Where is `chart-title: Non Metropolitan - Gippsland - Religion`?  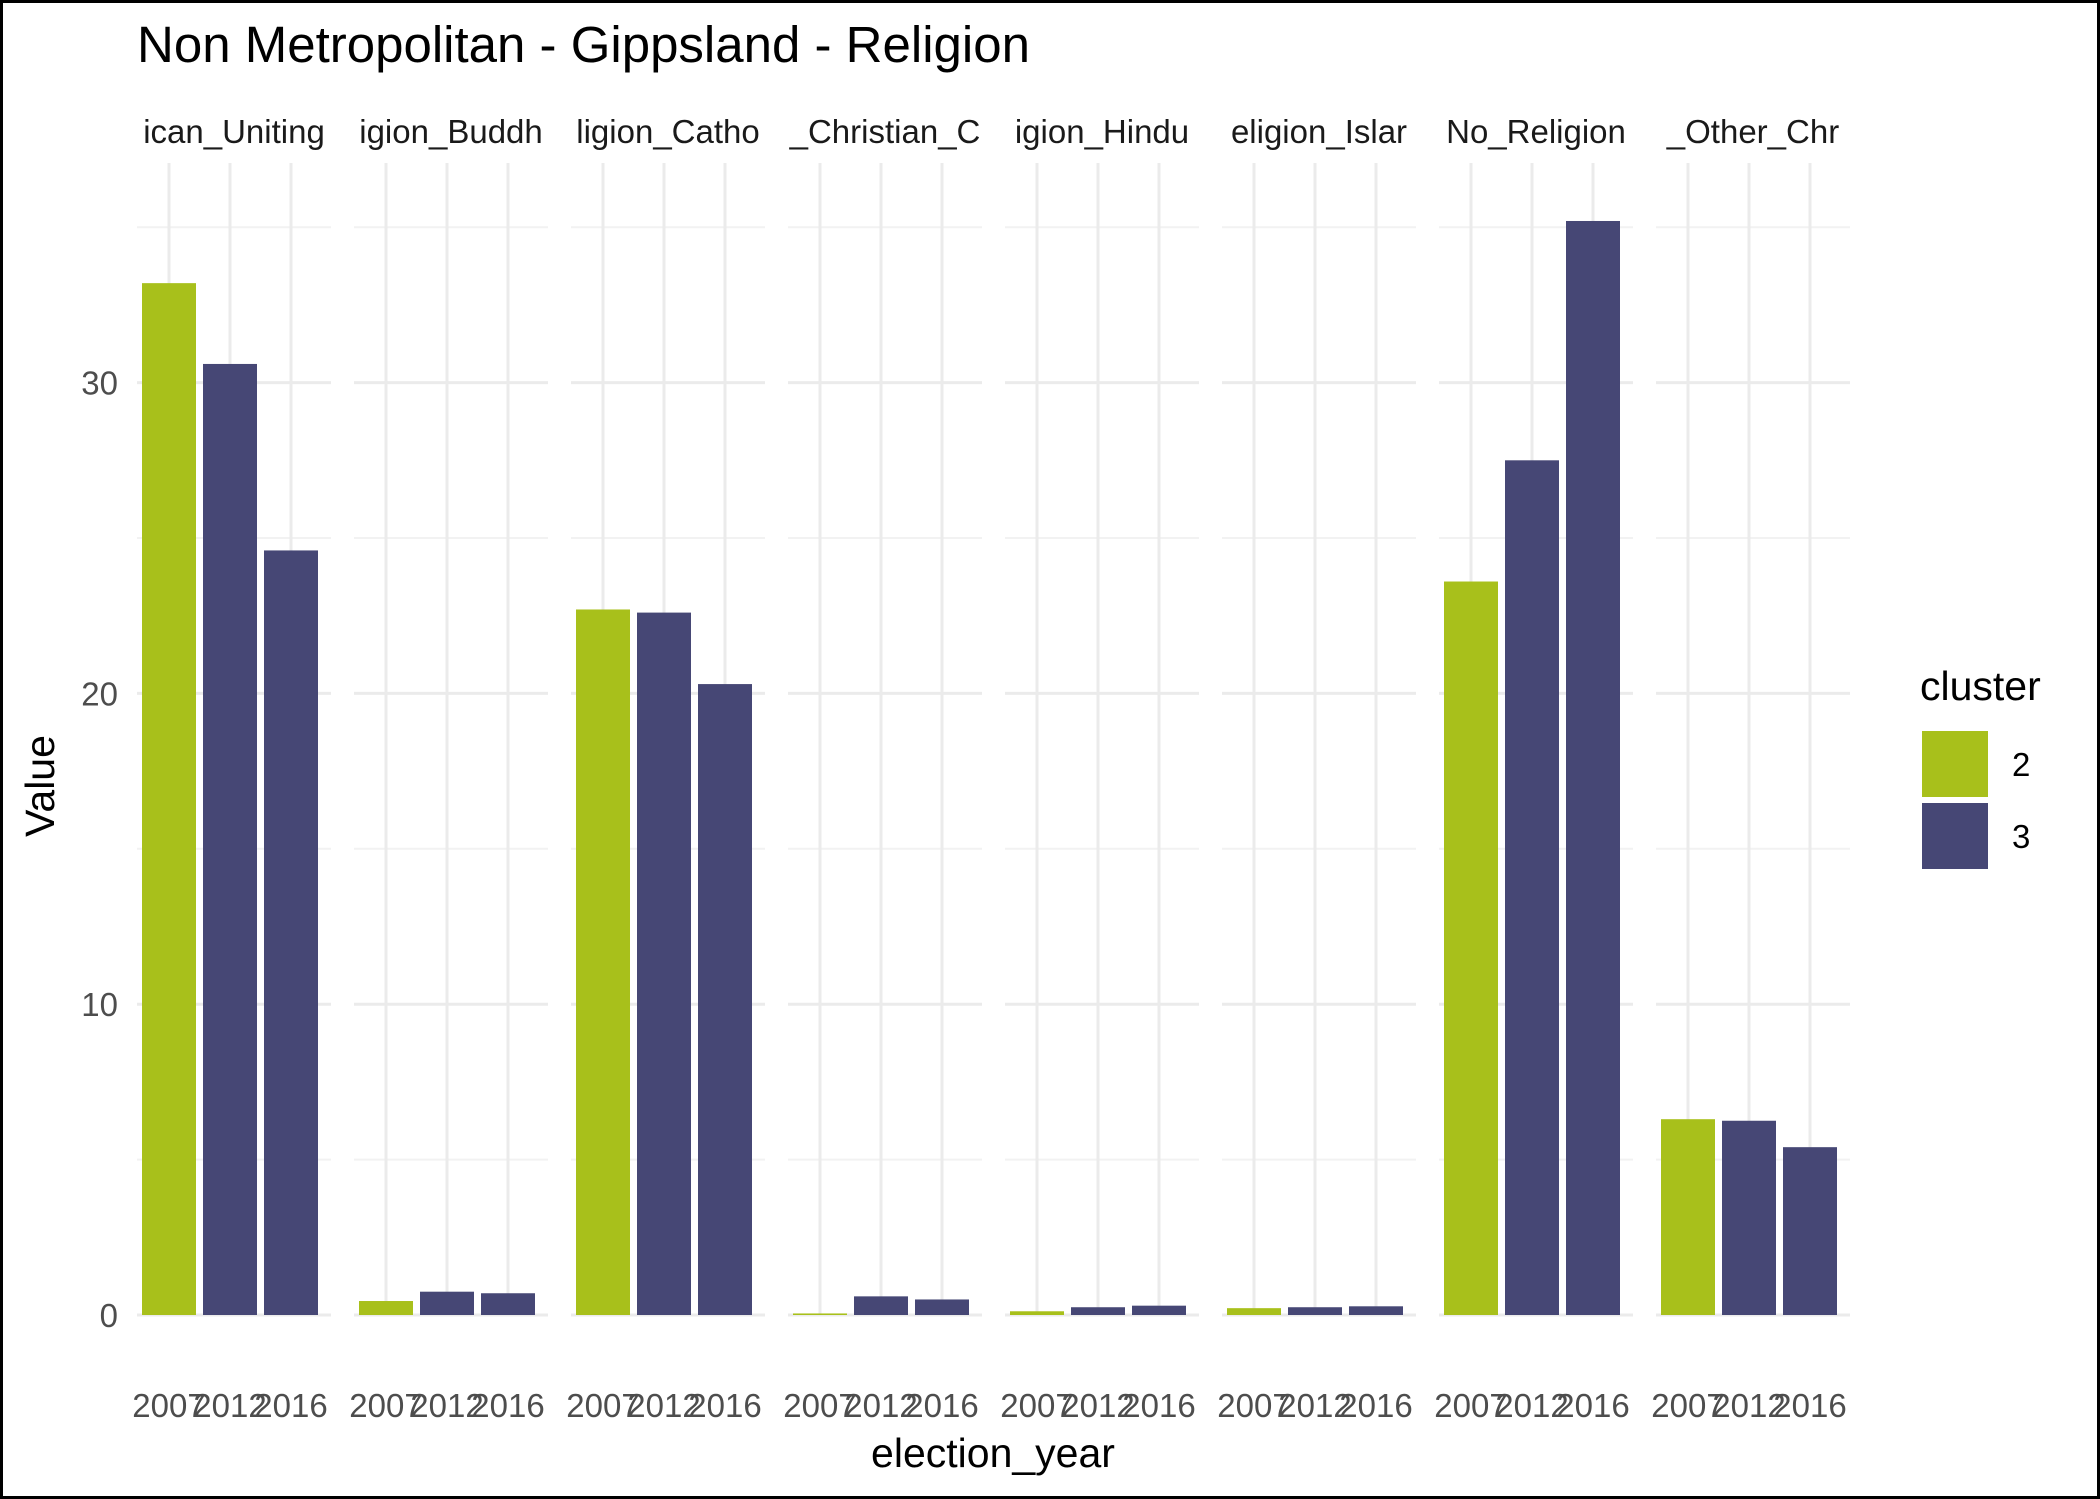 chart-title: Non Metropolitan - Gippsland - Religion is located at coordinates (583, 44).